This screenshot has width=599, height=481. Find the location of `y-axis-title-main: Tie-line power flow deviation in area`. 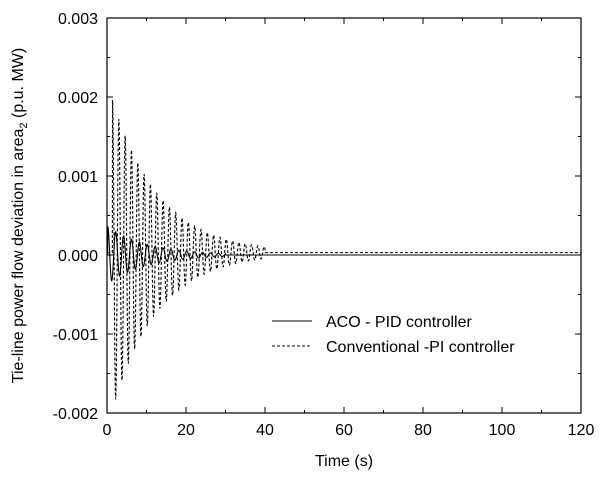

y-axis-title-main: Tie-line power flow deviation in area is located at coordinates (18, 255).